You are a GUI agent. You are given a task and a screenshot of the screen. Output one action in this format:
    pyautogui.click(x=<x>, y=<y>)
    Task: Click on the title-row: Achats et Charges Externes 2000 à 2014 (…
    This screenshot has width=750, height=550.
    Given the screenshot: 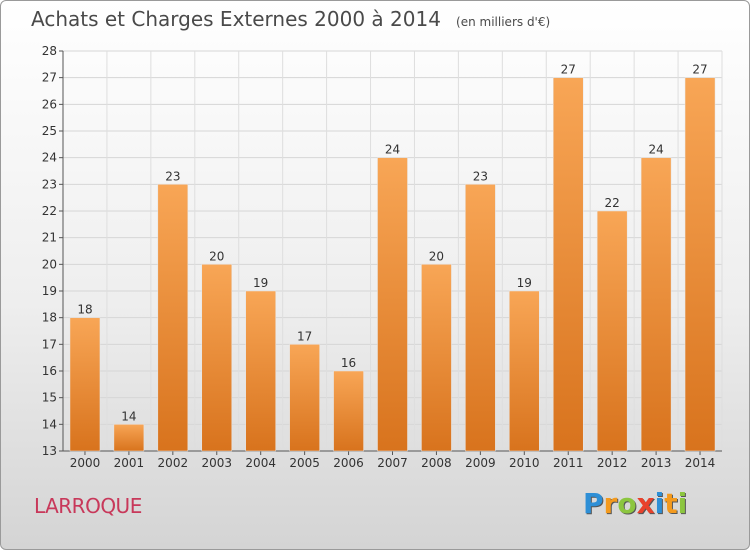 What is the action you would take?
    pyautogui.click(x=290, y=19)
    